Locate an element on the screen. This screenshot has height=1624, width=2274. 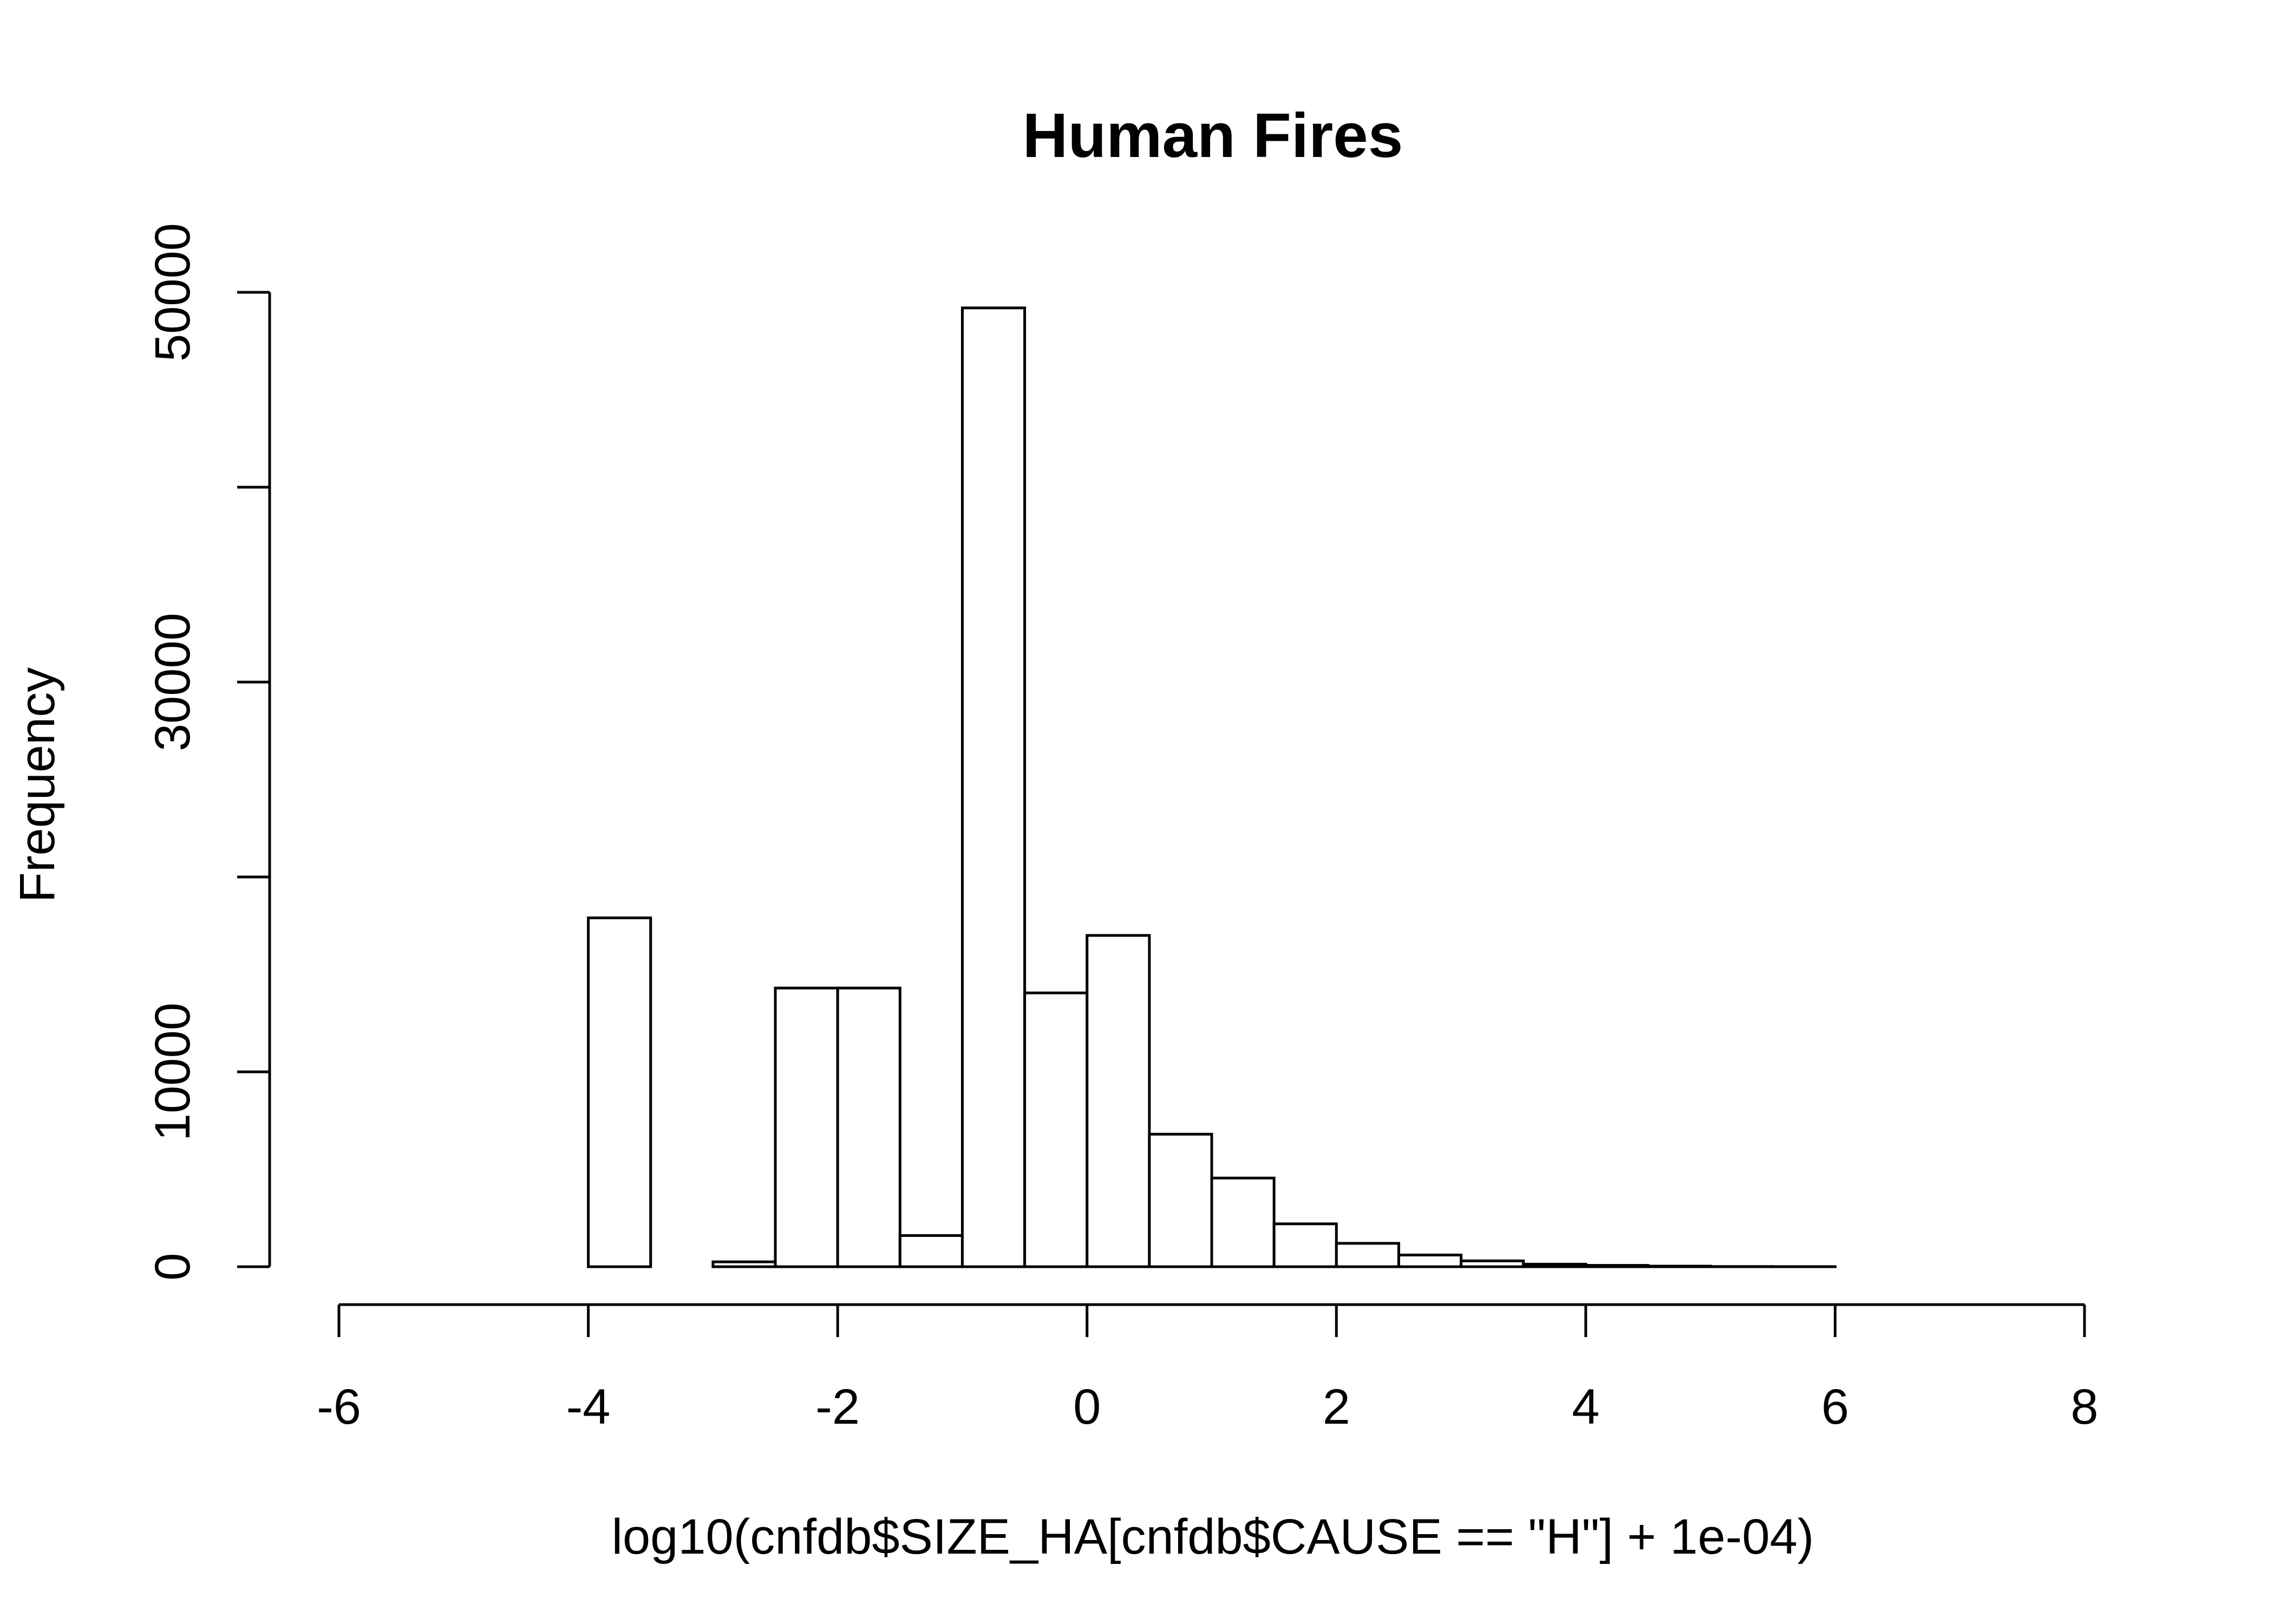
x-tick-label: -4 is located at coordinates (588, 1407).